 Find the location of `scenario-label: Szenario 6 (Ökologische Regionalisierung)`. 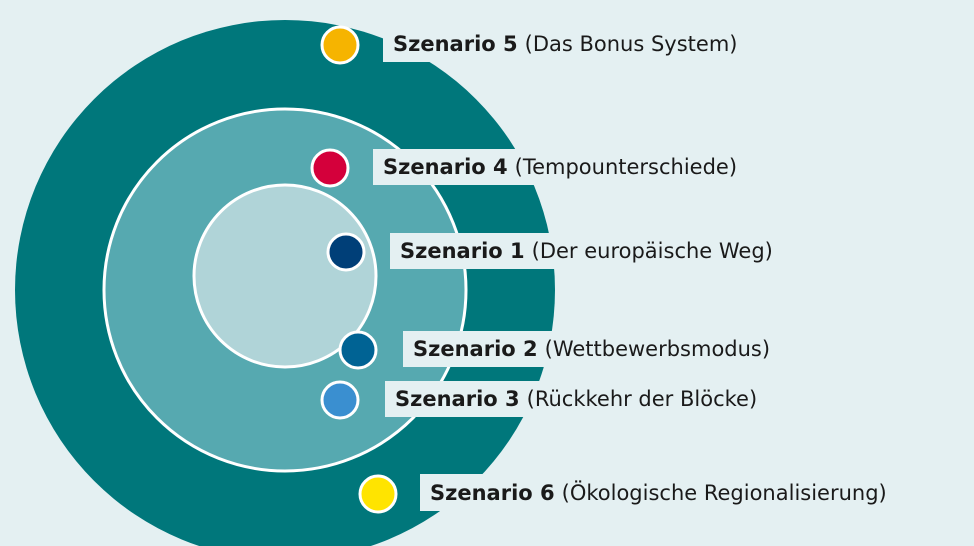

scenario-label: Szenario 6 (Ökologische Regionalisierung) is located at coordinates (658, 492).